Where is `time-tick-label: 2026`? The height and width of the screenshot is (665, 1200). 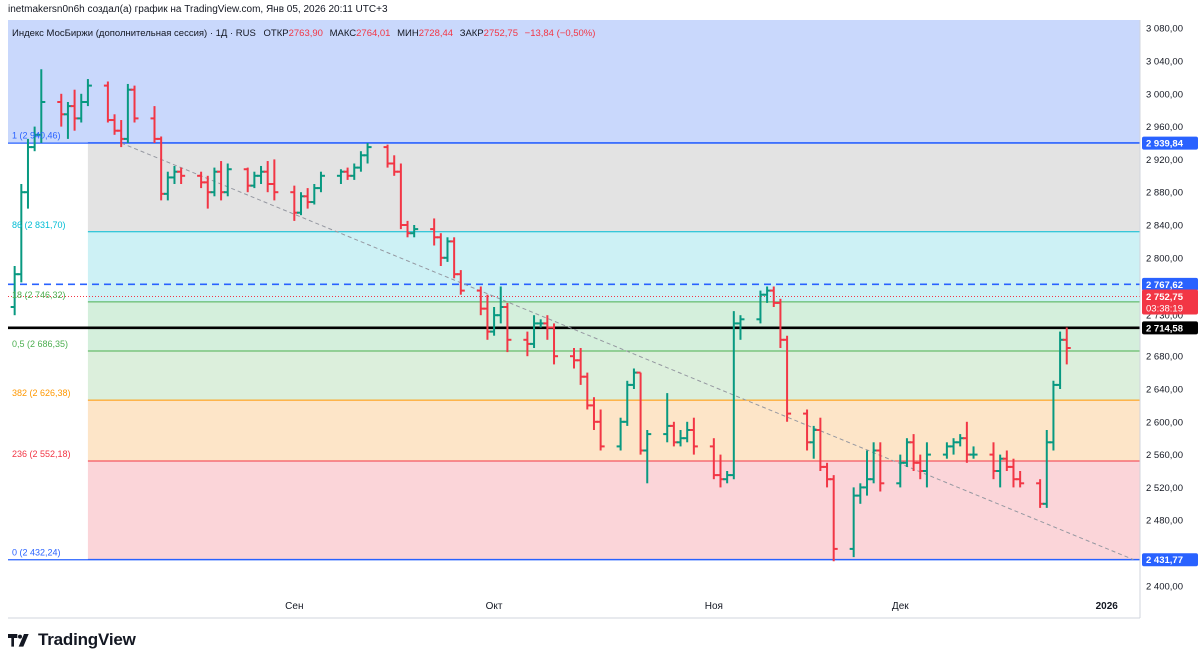
time-tick-label: 2026 is located at coordinates (1107, 606).